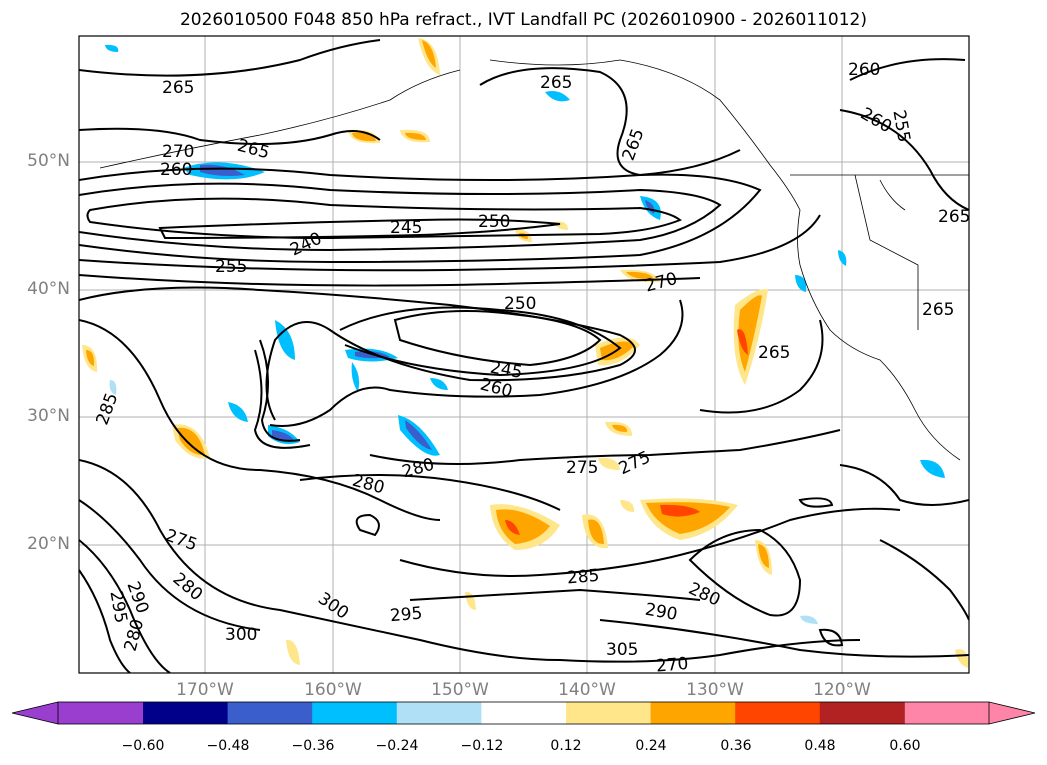  I want to click on contour-label: 295, so click(406, 615).